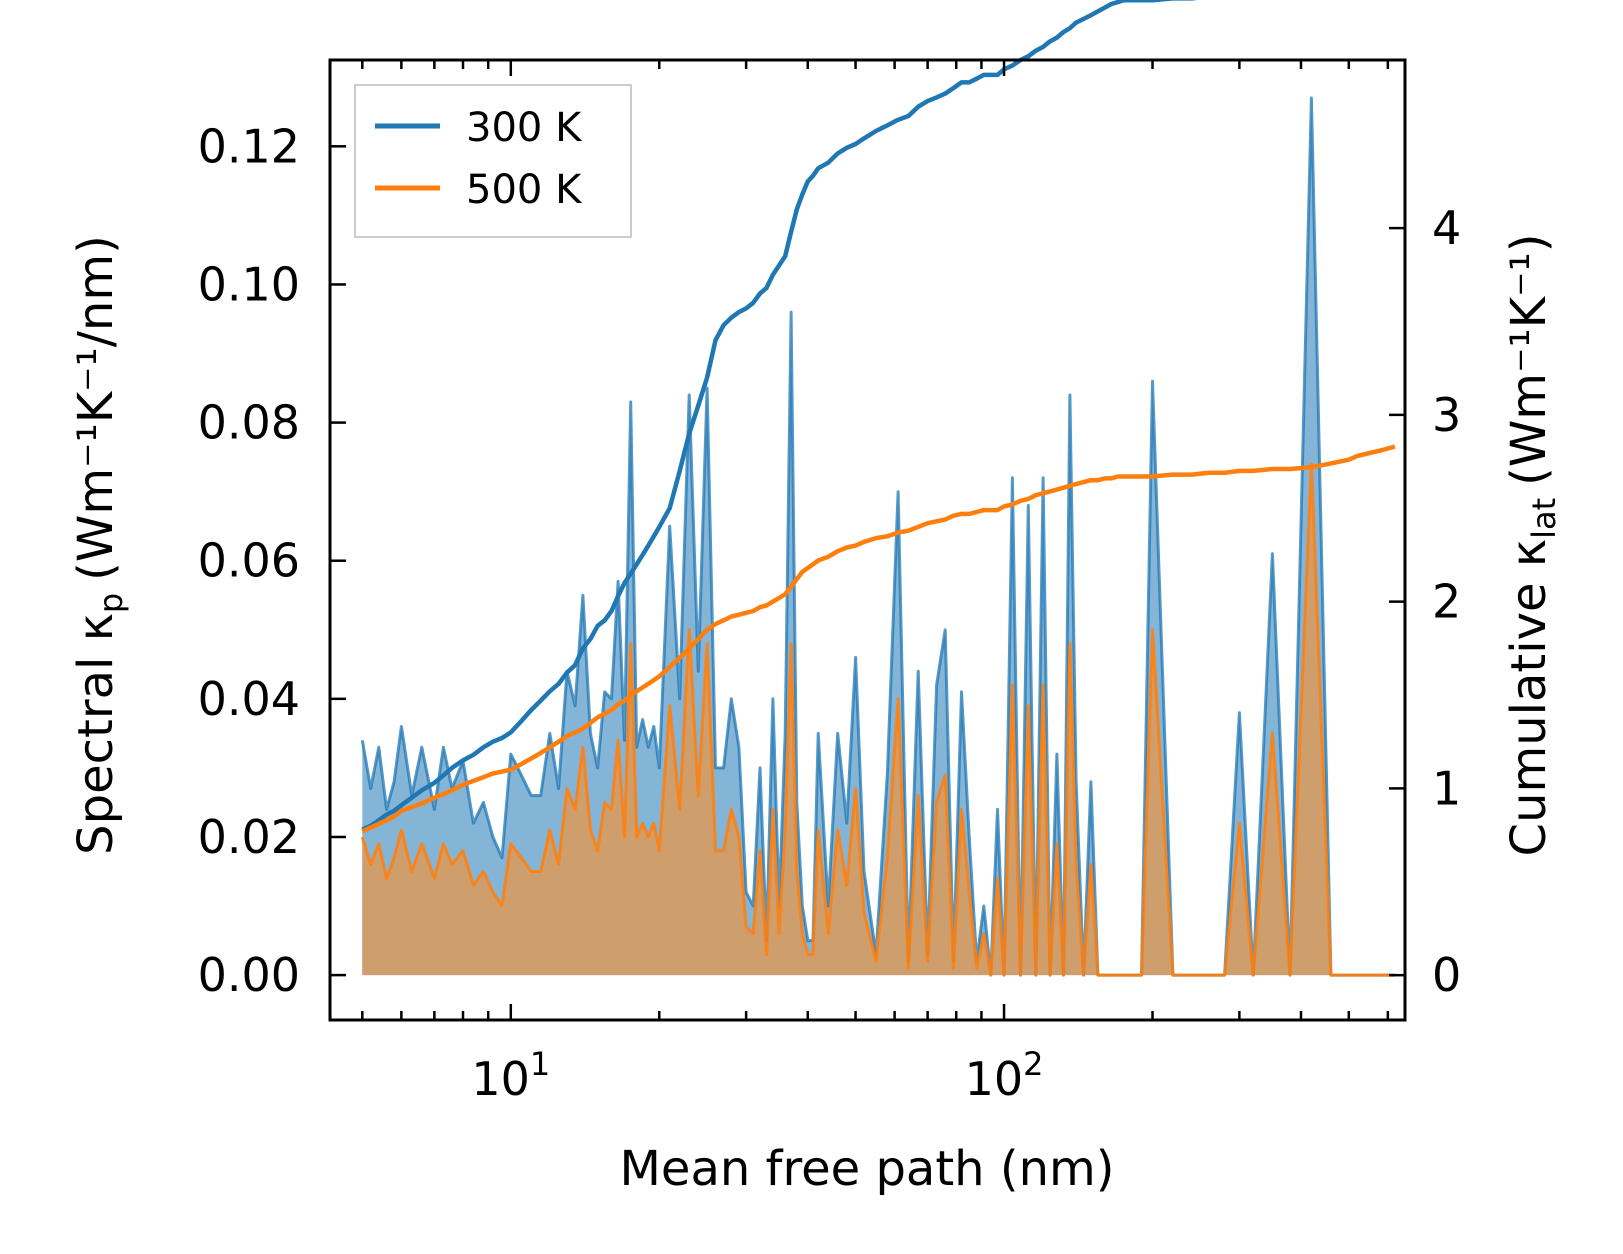  I want to click on x-tick-label: 10¹, so click(510, 1075).